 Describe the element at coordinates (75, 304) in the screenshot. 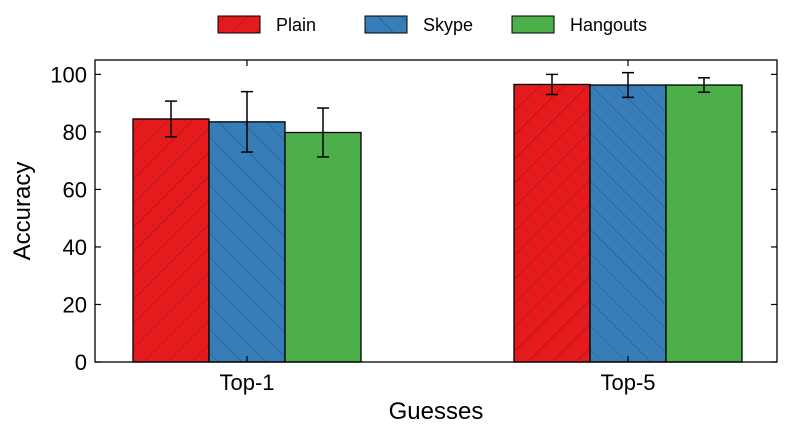

I see `y-tick-label: 20` at that location.